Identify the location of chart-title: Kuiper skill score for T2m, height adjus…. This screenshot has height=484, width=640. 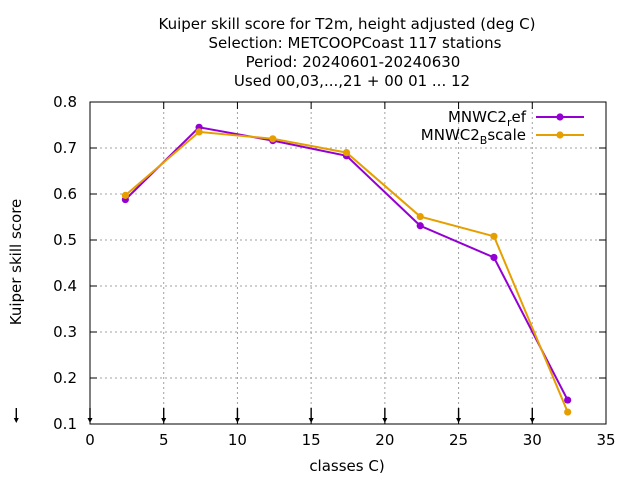
(347, 52).